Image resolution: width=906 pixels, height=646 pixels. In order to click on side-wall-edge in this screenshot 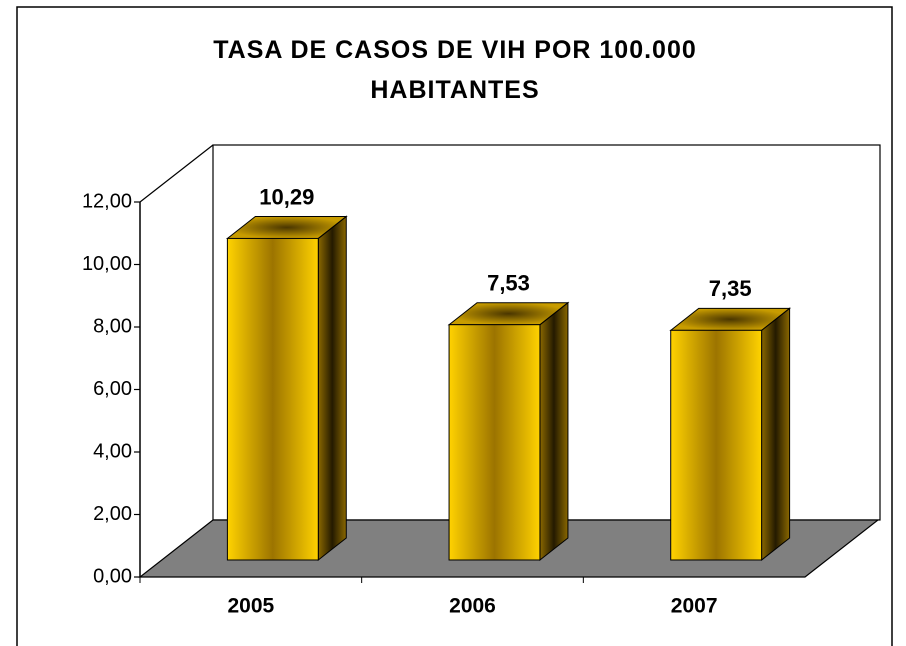, I will do `click(176, 173)`.